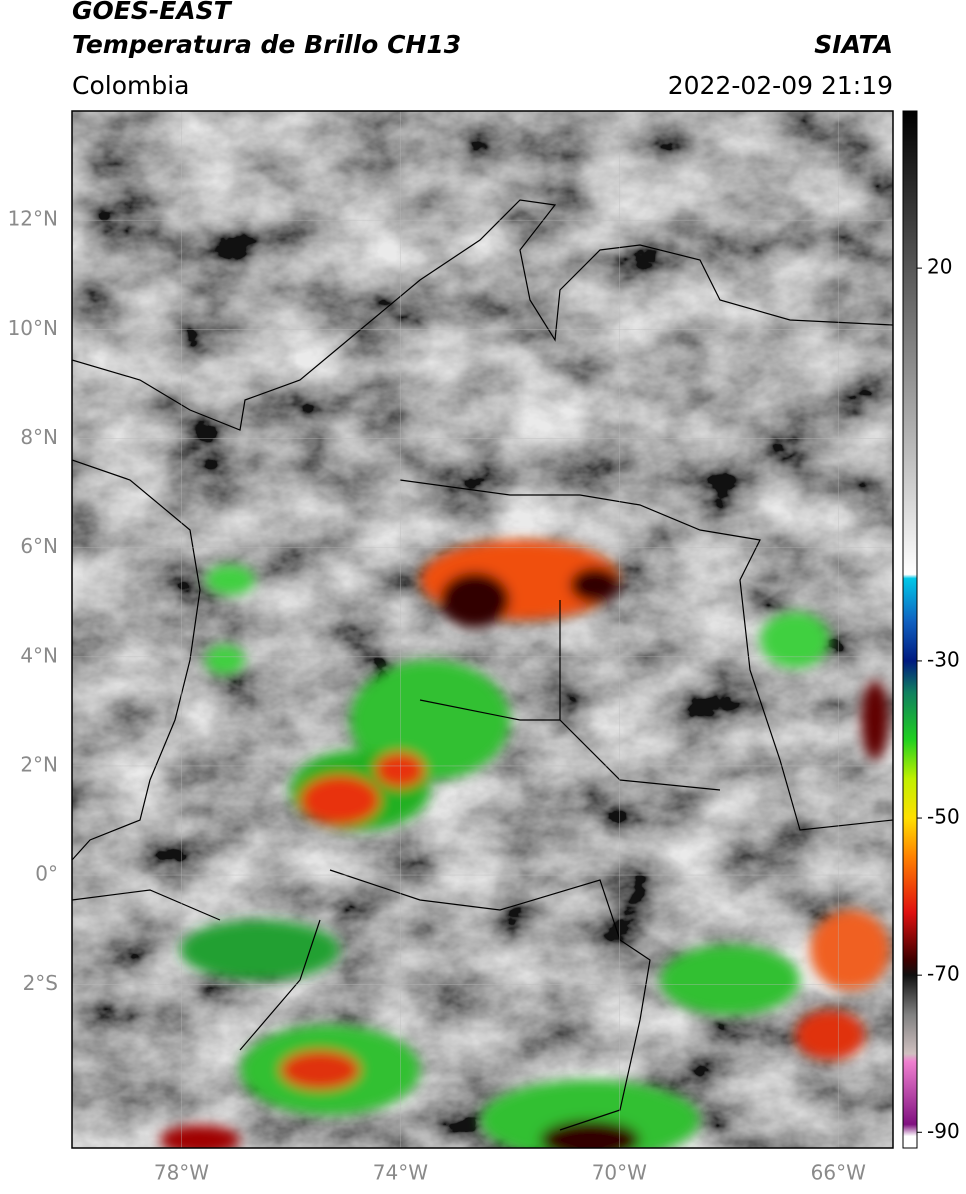 Image resolution: width=966 pixels, height=1194 pixels. Describe the element at coordinates (939, 267) in the screenshot. I see `colorbar-label: 20` at that location.